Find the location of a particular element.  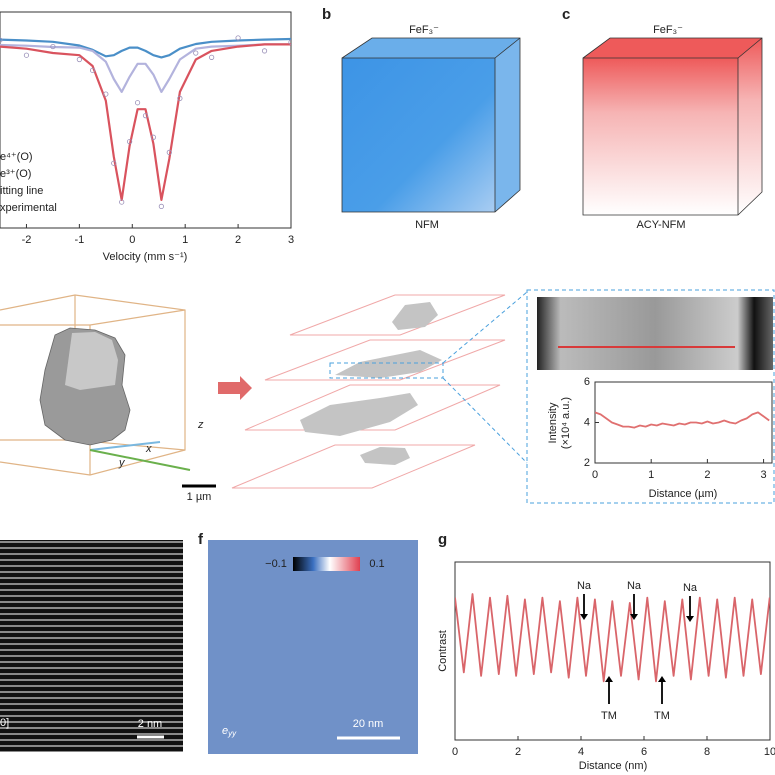

panel-letter: b is located at coordinates (326, 14).